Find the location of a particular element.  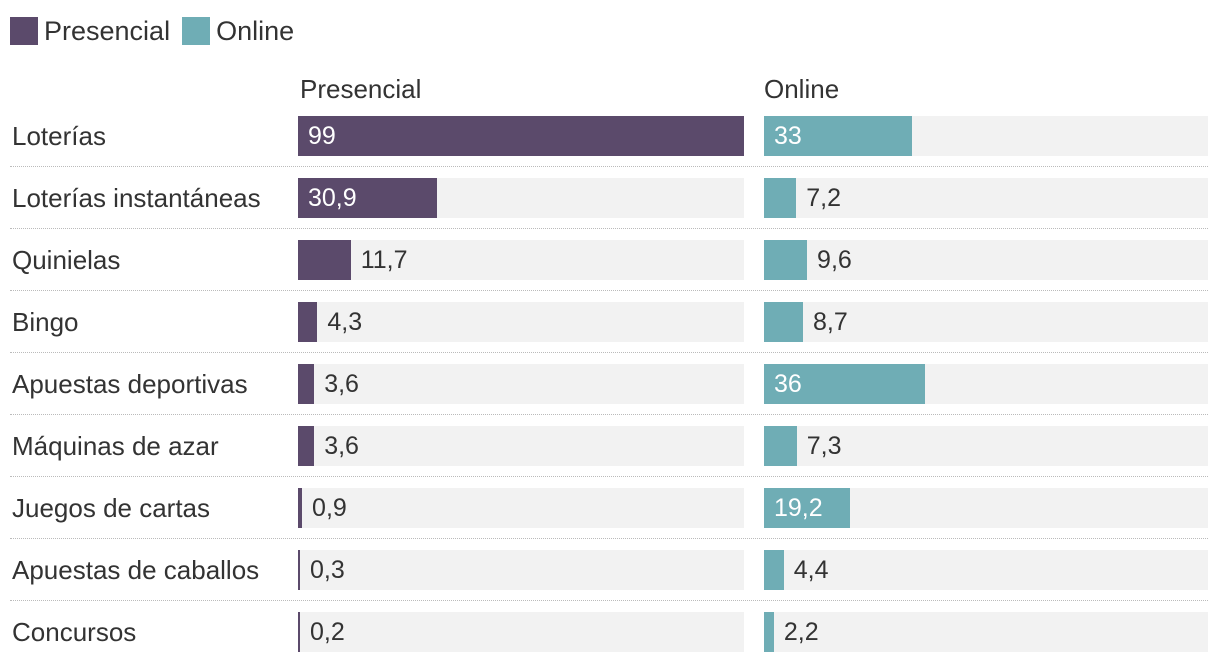

bar-track-presencial: 99 is located at coordinates (521, 136).